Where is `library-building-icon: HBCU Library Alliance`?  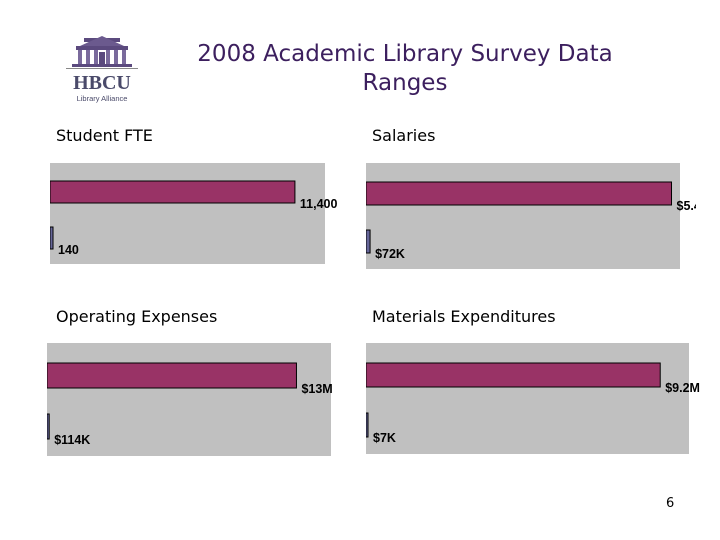 library-building-icon: HBCU Library Alliance is located at coordinates (102, 69).